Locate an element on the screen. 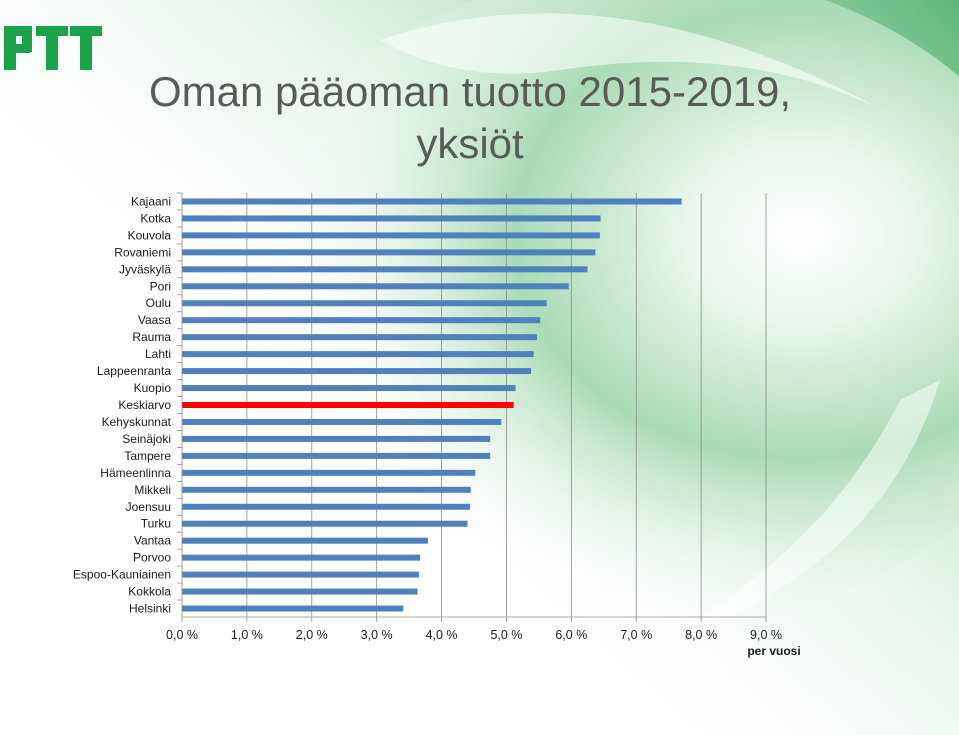 Image resolution: width=959 pixels, height=735 pixels. category-label: Kajaani is located at coordinates (151, 201).